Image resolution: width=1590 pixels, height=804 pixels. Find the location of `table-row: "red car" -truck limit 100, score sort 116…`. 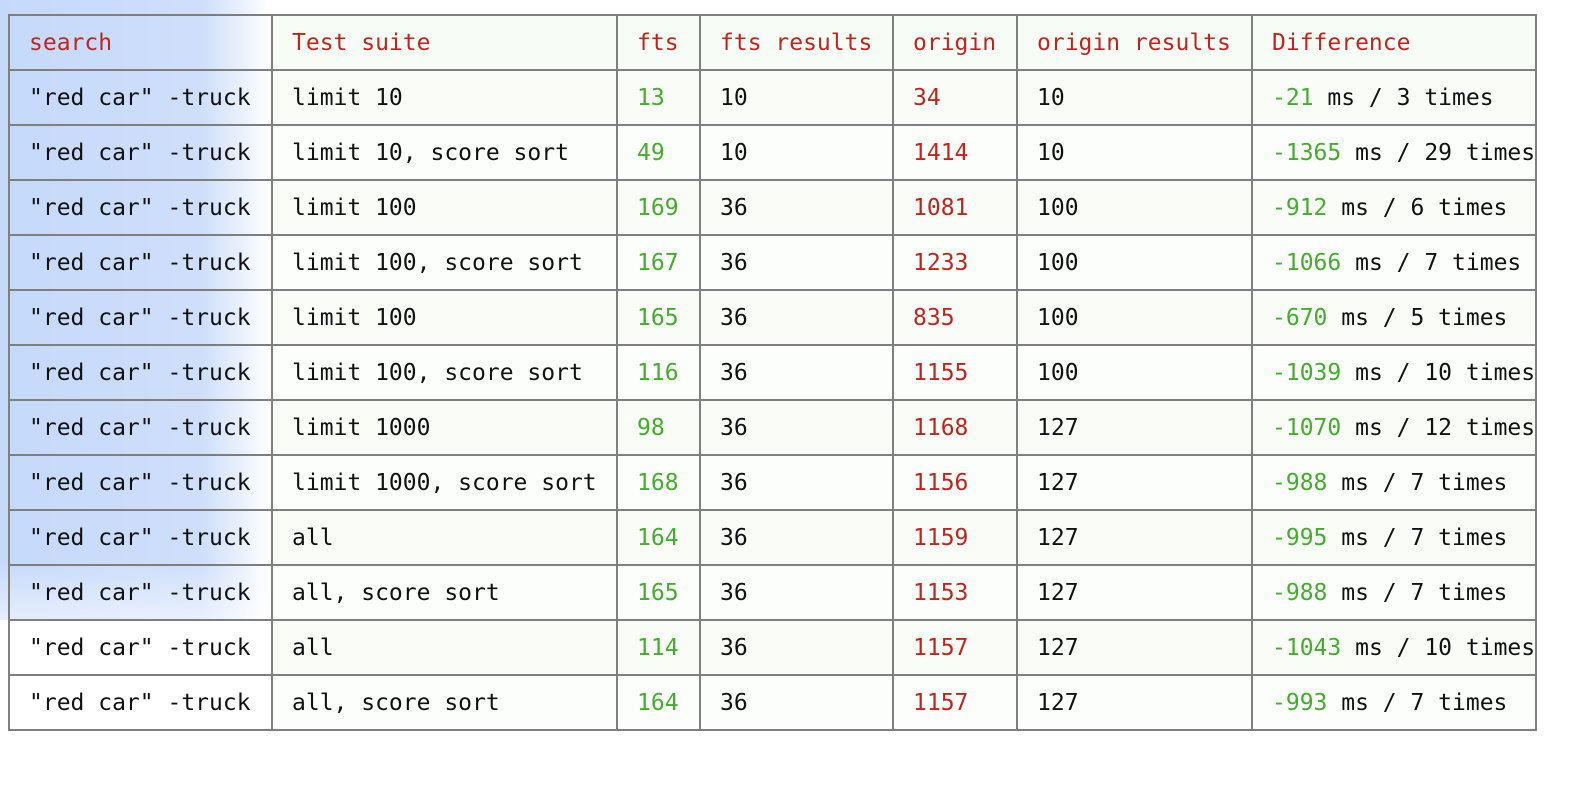

table-row: "red car" -truck limit 100, score sort 116… is located at coordinates (773, 372).